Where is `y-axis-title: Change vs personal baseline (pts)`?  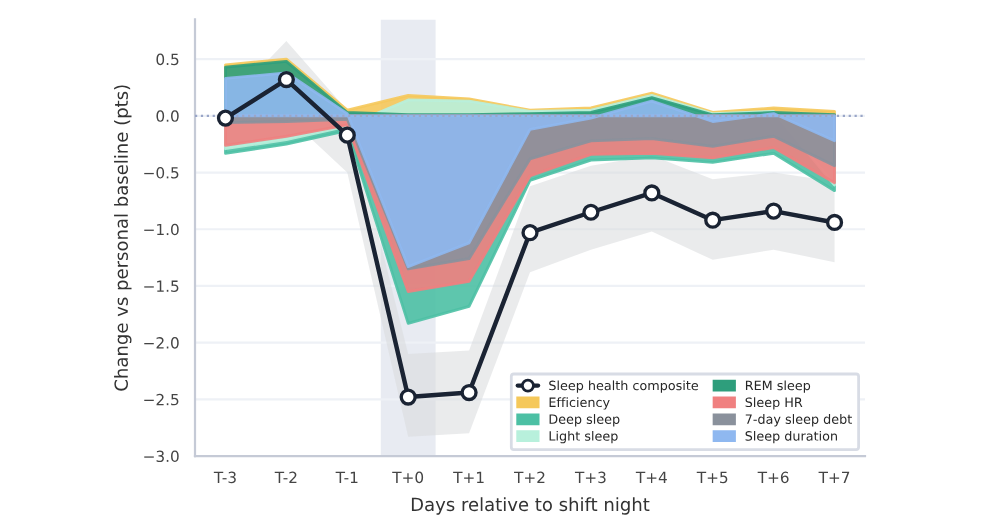
y-axis-title: Change vs personal baseline (pts) is located at coordinates (123, 238).